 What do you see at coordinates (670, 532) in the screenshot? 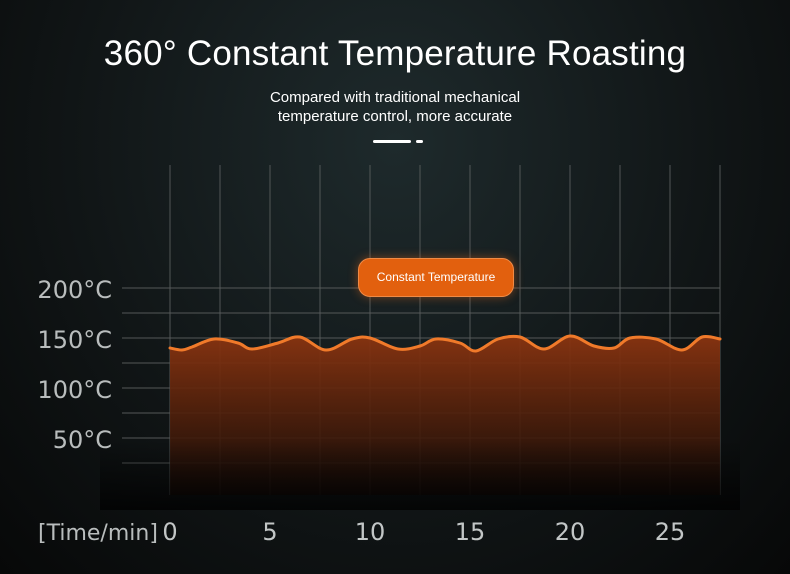
I see `x-tick-label: 25` at bounding box center [670, 532].